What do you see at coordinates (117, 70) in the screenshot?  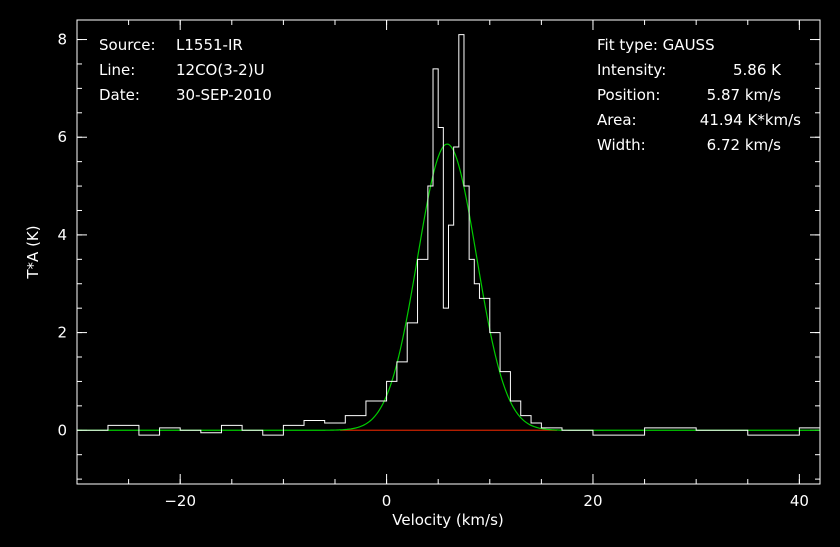 I see `line-label: Line:` at bounding box center [117, 70].